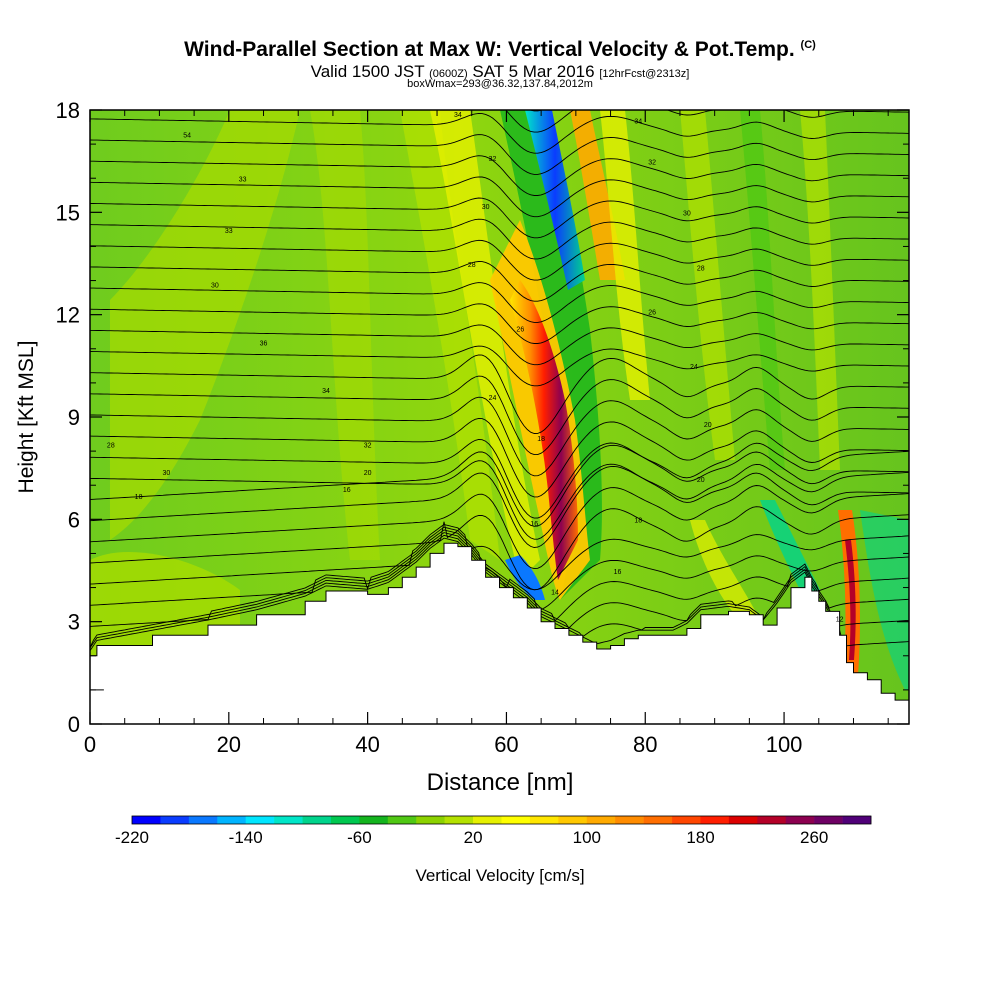  I want to click on y-tick-label: 0, so click(74, 724).